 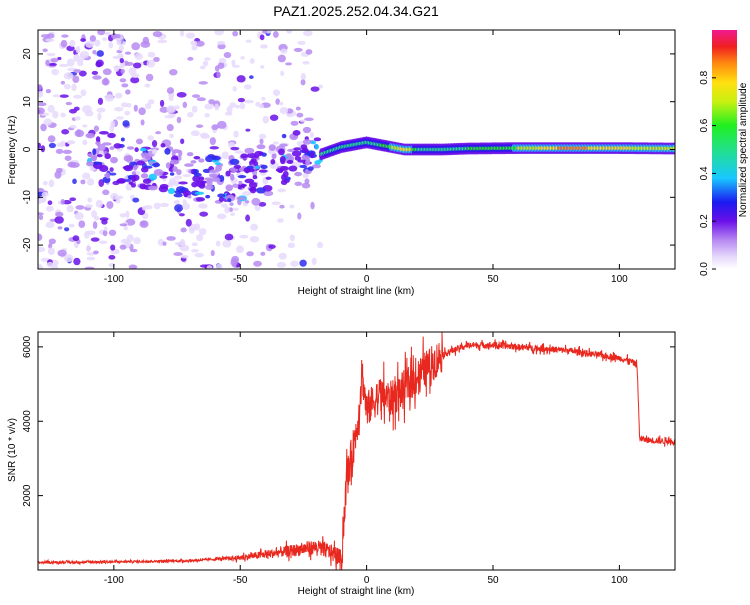 I want to click on x-tick-label: 100, so click(x=619, y=580).